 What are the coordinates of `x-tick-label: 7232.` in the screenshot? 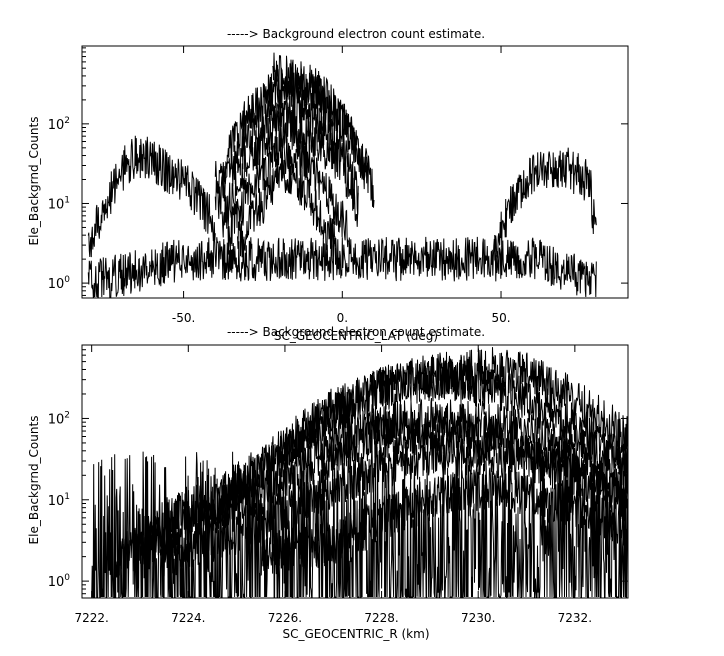 It's located at (575, 618).